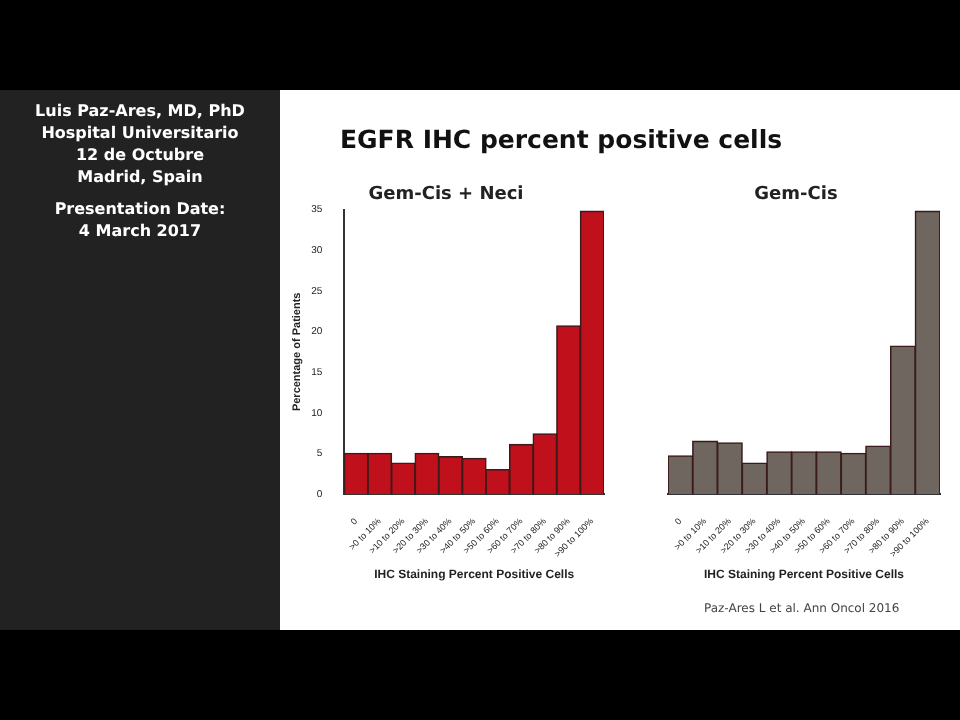 The height and width of the screenshot is (720, 960). What do you see at coordinates (446, 195) in the screenshot?
I see `chart-title: Gem-Cis + Neci` at bounding box center [446, 195].